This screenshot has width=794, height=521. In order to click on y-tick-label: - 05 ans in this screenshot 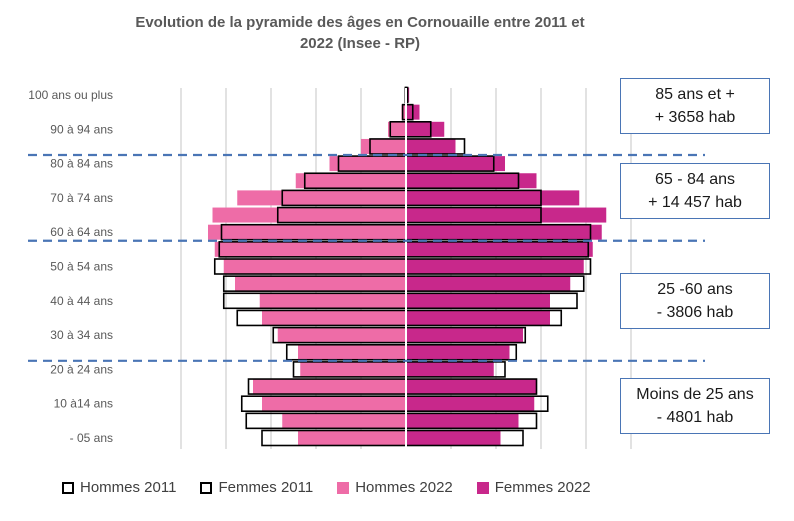, I will do `click(91, 438)`.